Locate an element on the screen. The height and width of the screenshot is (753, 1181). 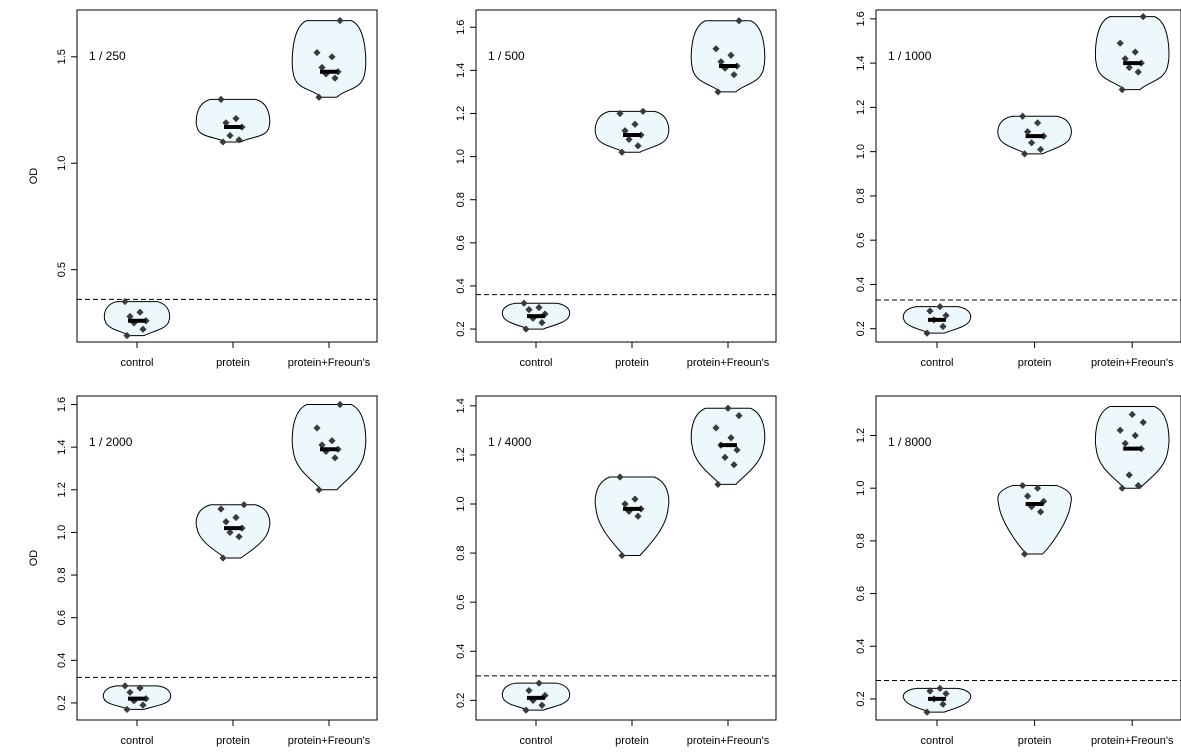
plot-frame is located at coordinates (1028, 176).